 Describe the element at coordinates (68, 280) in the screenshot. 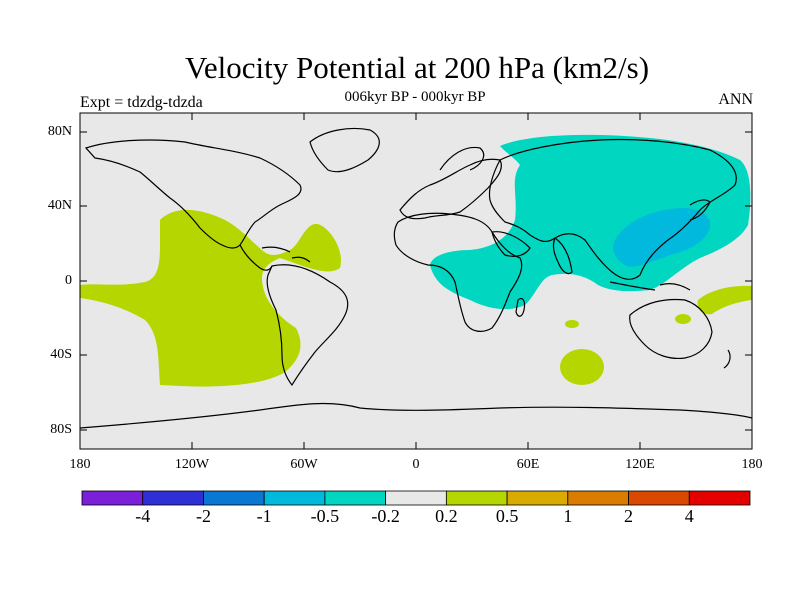

I see `lat-label-0: 0` at that location.